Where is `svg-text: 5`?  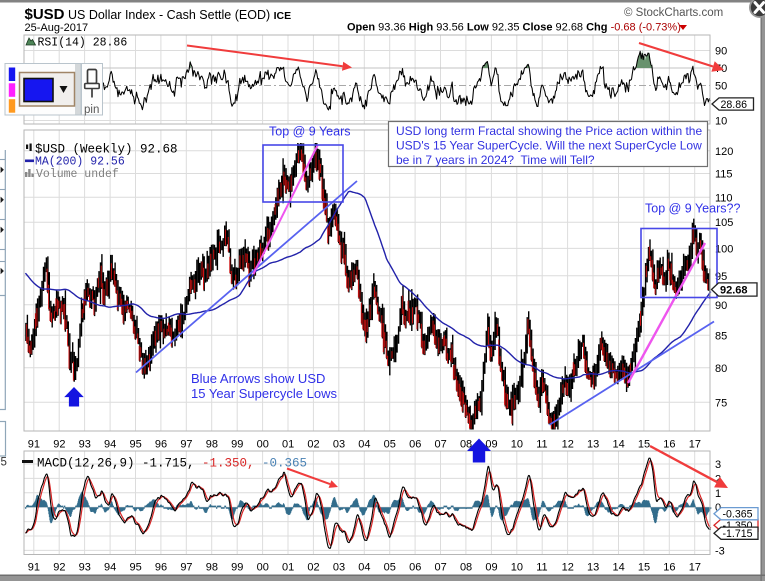
svg-text: 5 is located at coordinates (4, 463).